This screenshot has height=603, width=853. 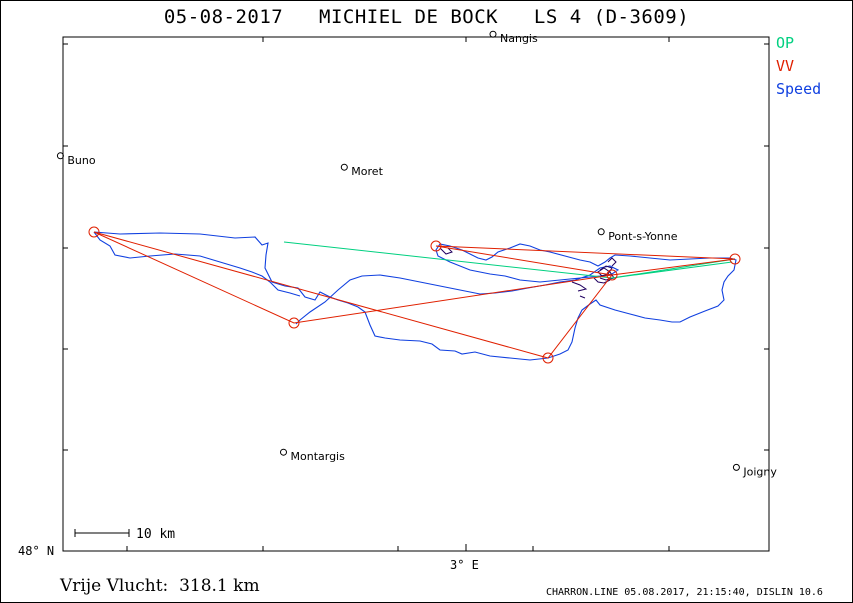 I want to click on city-marker-montargis, so click(x=283, y=452).